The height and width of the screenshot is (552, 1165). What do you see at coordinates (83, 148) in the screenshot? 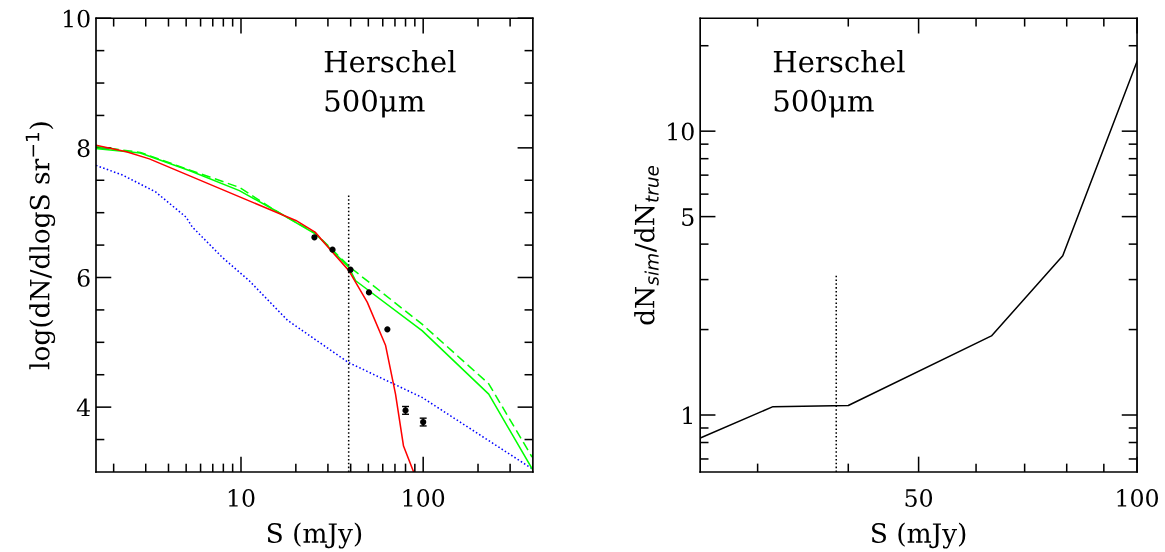
I see `y-tick-label: 8` at bounding box center [83, 148].